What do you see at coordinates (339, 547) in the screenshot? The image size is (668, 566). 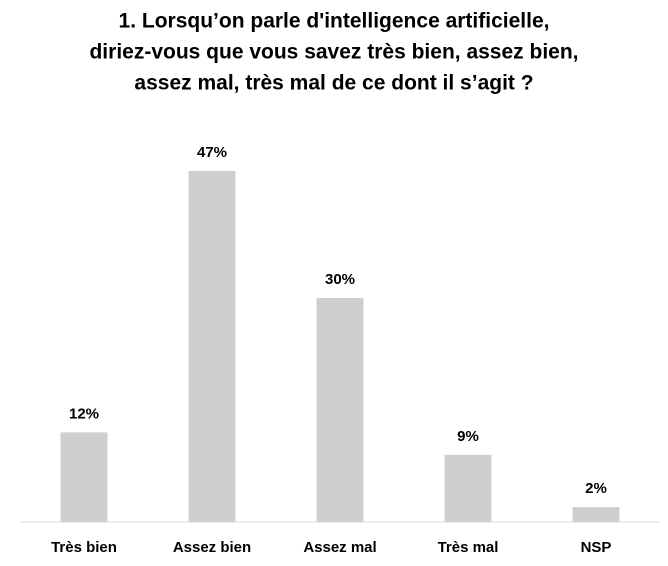 I see `x-tick-label: Assez mal` at bounding box center [339, 547].